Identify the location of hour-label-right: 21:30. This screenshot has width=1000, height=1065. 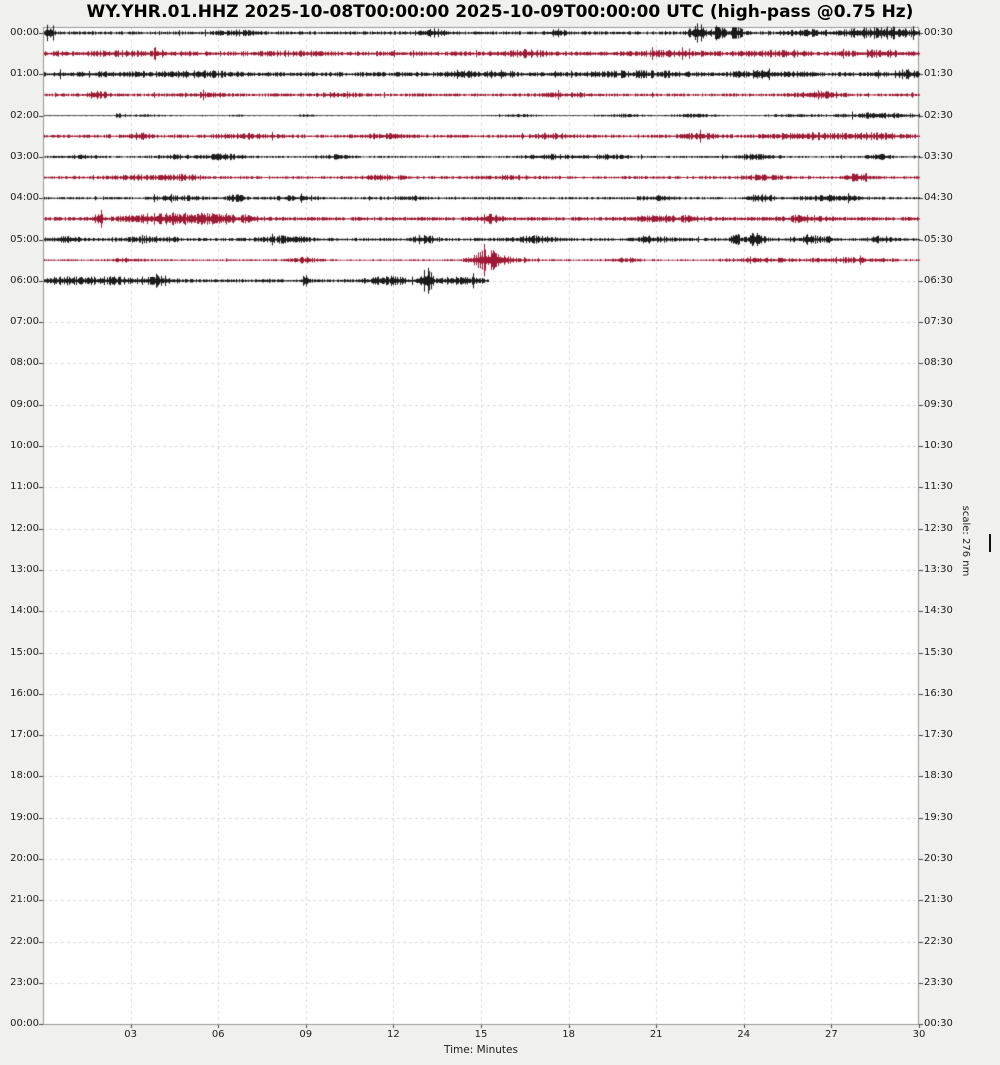
(938, 900).